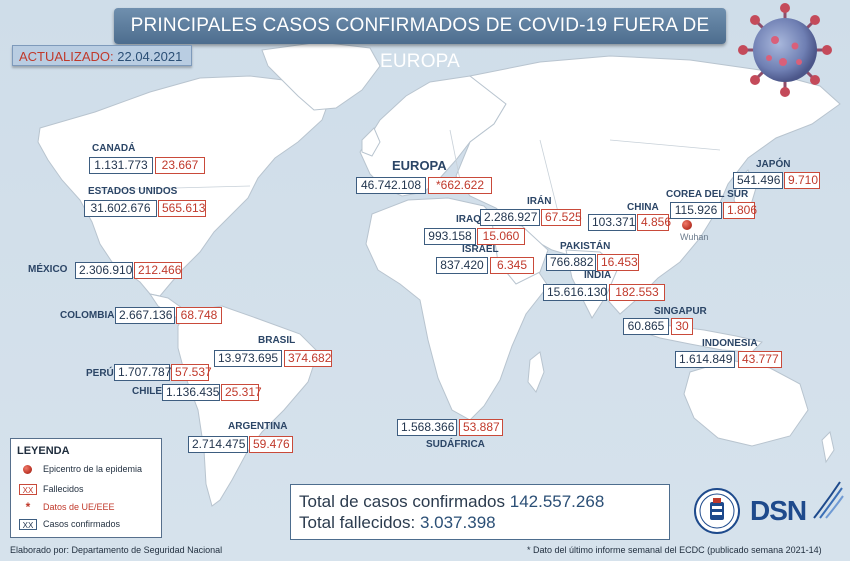 This screenshot has height=561, width=850. What do you see at coordinates (48, 269) in the screenshot?
I see `region-name-mexico: MÉXICO` at bounding box center [48, 269].